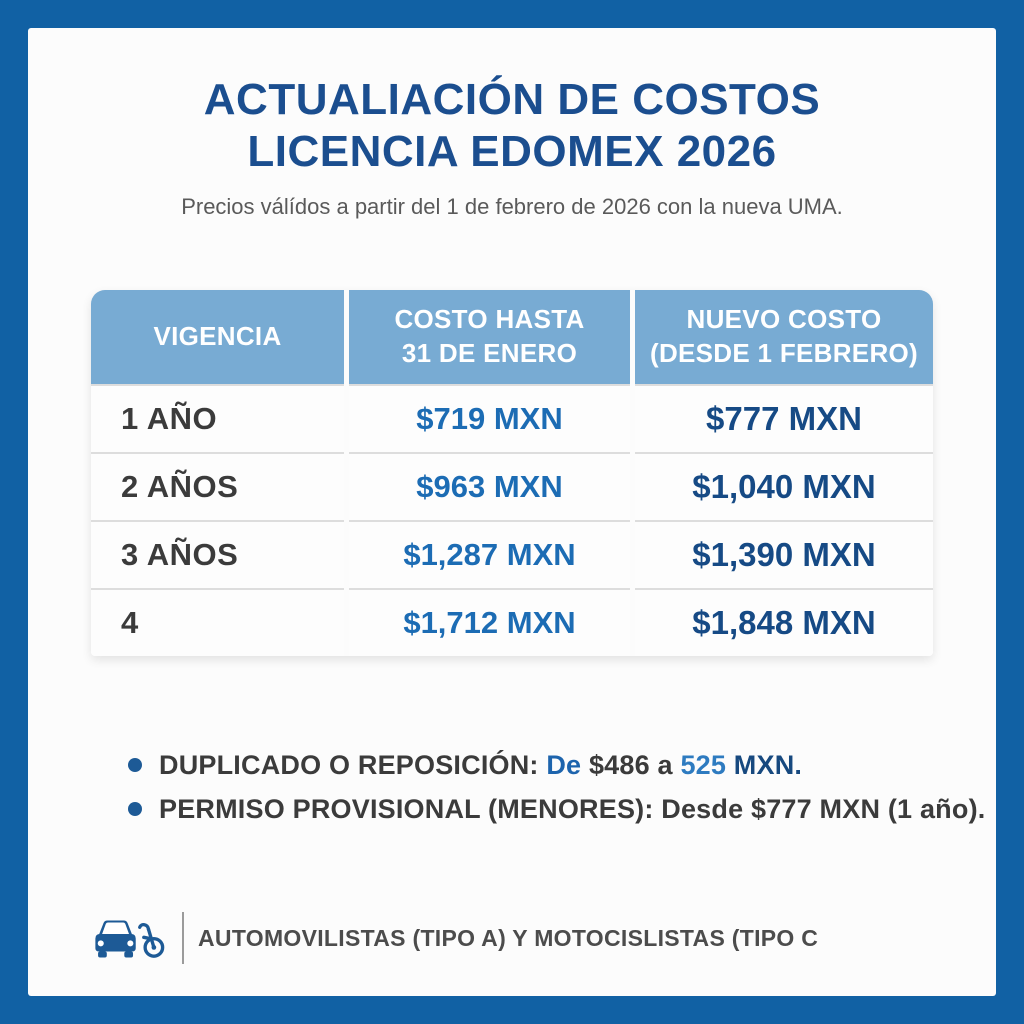  Describe the element at coordinates (217, 417) in the screenshot. I see `table-cell-vigencia: 1 AÑO` at that location.